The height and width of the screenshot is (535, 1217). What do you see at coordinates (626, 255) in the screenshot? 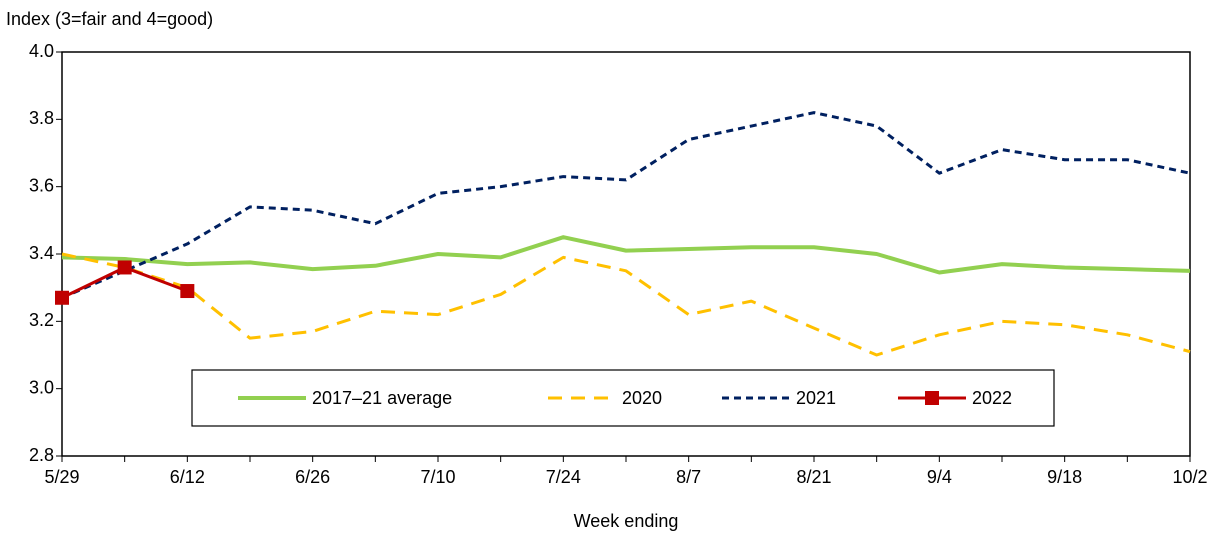
I see `series-line` at bounding box center [626, 255].